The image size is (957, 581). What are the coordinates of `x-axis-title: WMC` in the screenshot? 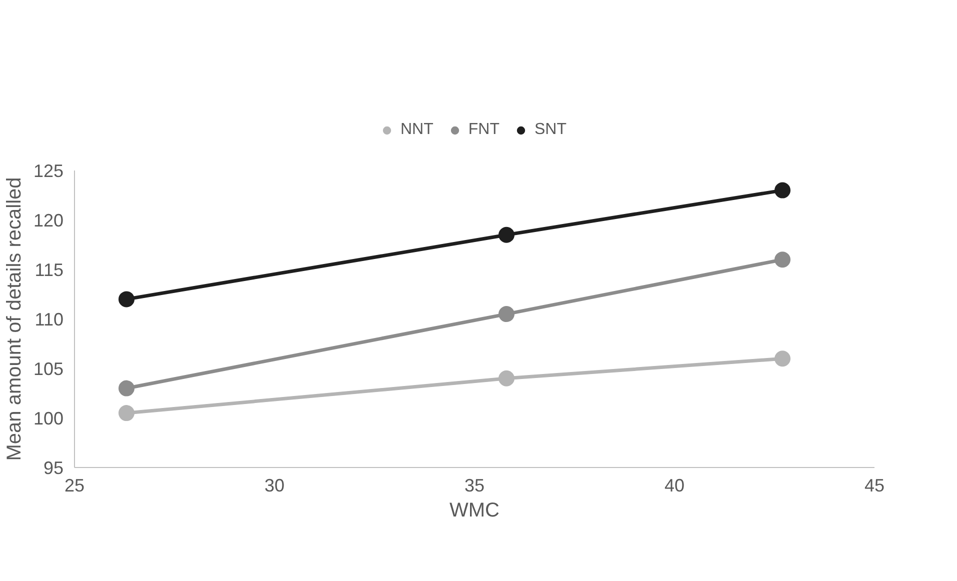 It's located at (475, 511).